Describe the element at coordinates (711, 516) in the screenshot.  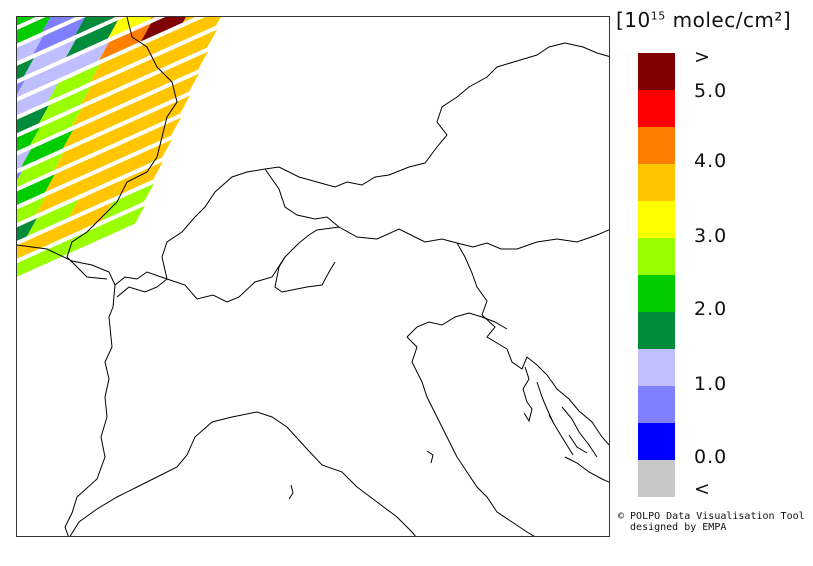
I see `credit-line-1: © POLPO Data Visualisation Tool` at that location.